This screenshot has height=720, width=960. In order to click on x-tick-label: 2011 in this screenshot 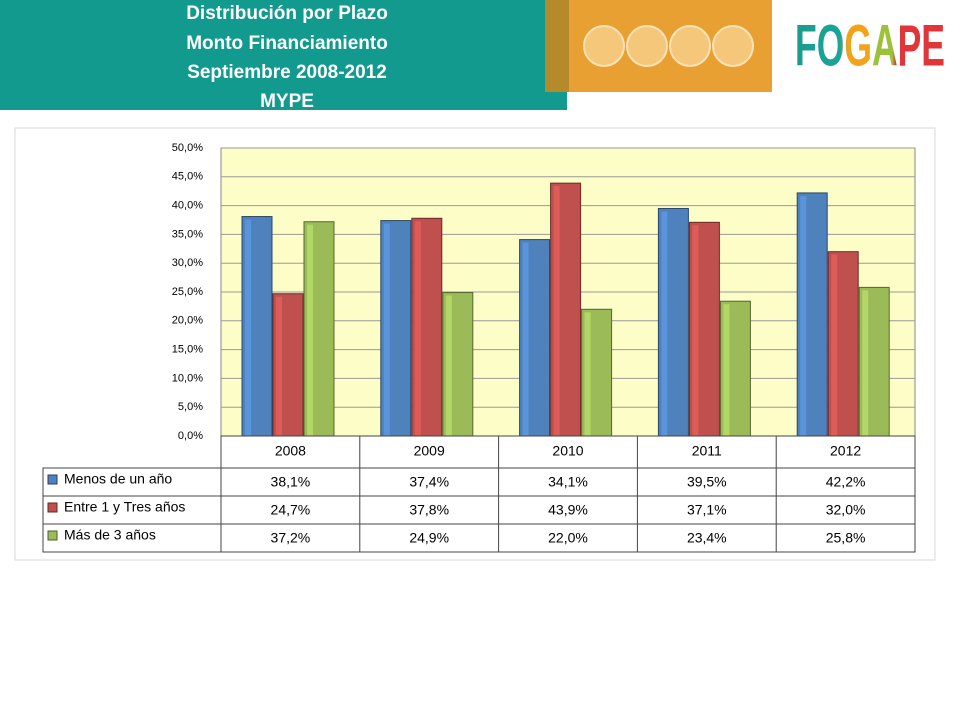, I will do `click(707, 451)`.